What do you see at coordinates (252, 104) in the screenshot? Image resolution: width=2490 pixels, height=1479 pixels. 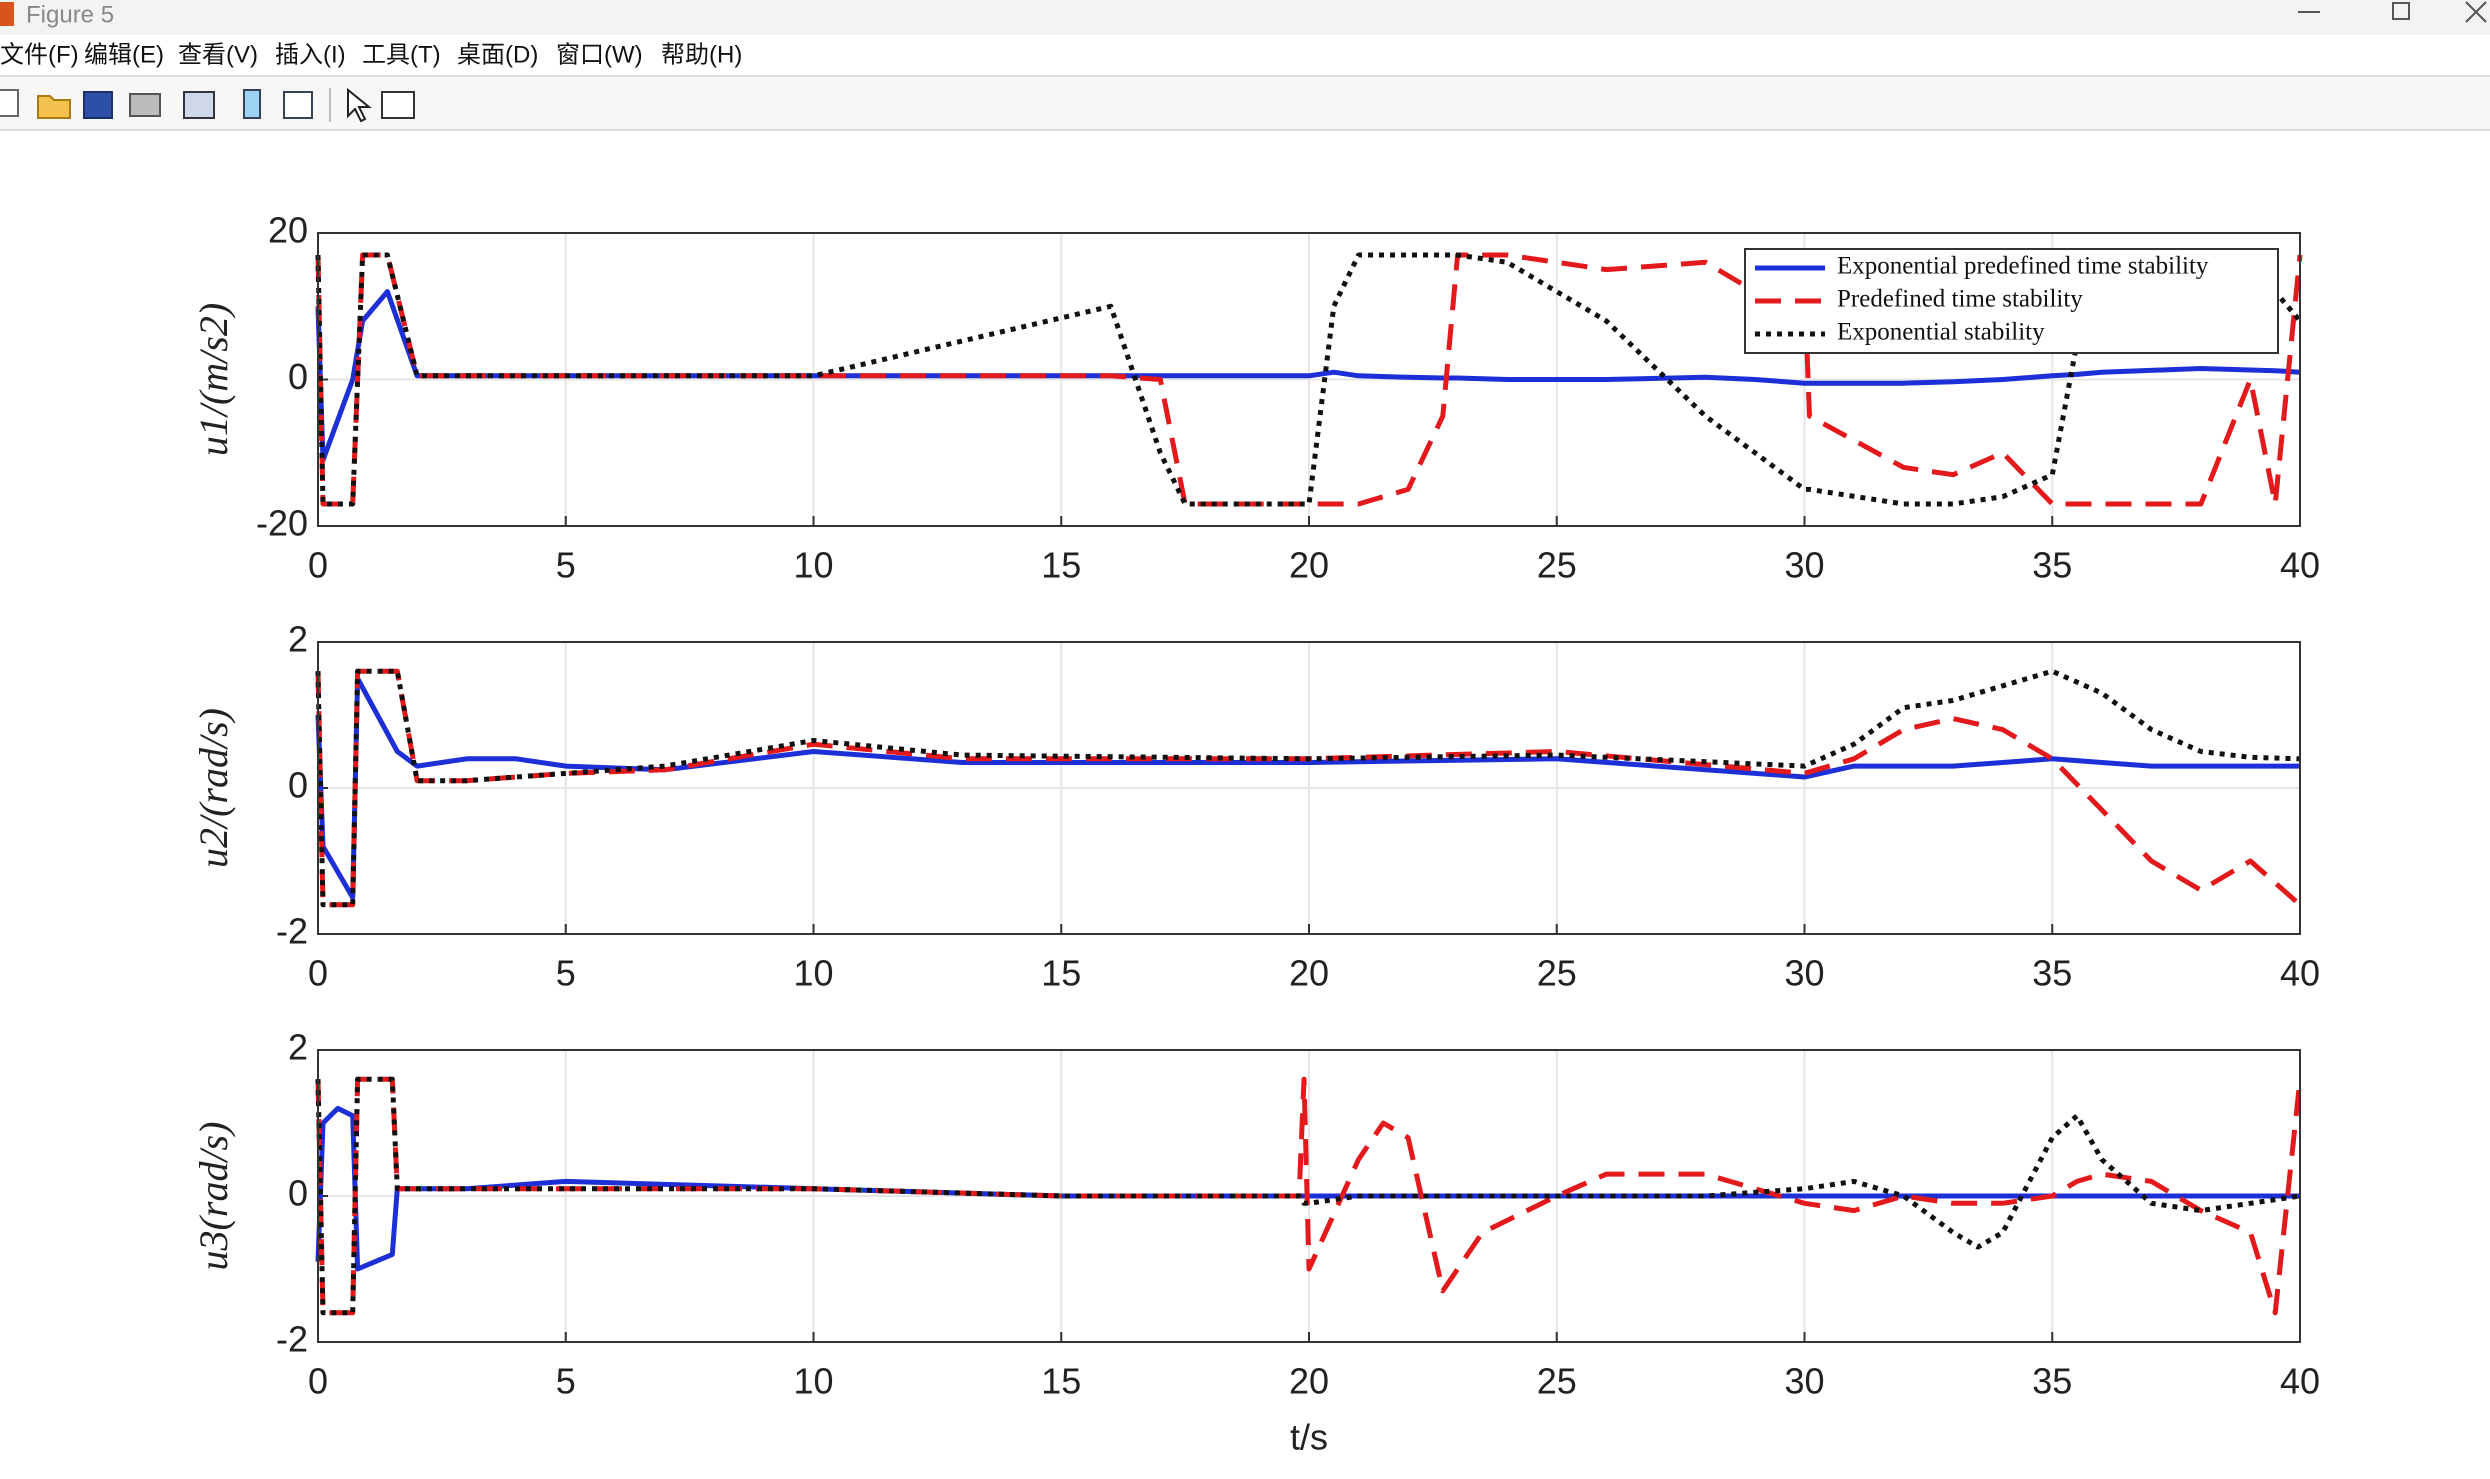 I see `colorbar-icon` at bounding box center [252, 104].